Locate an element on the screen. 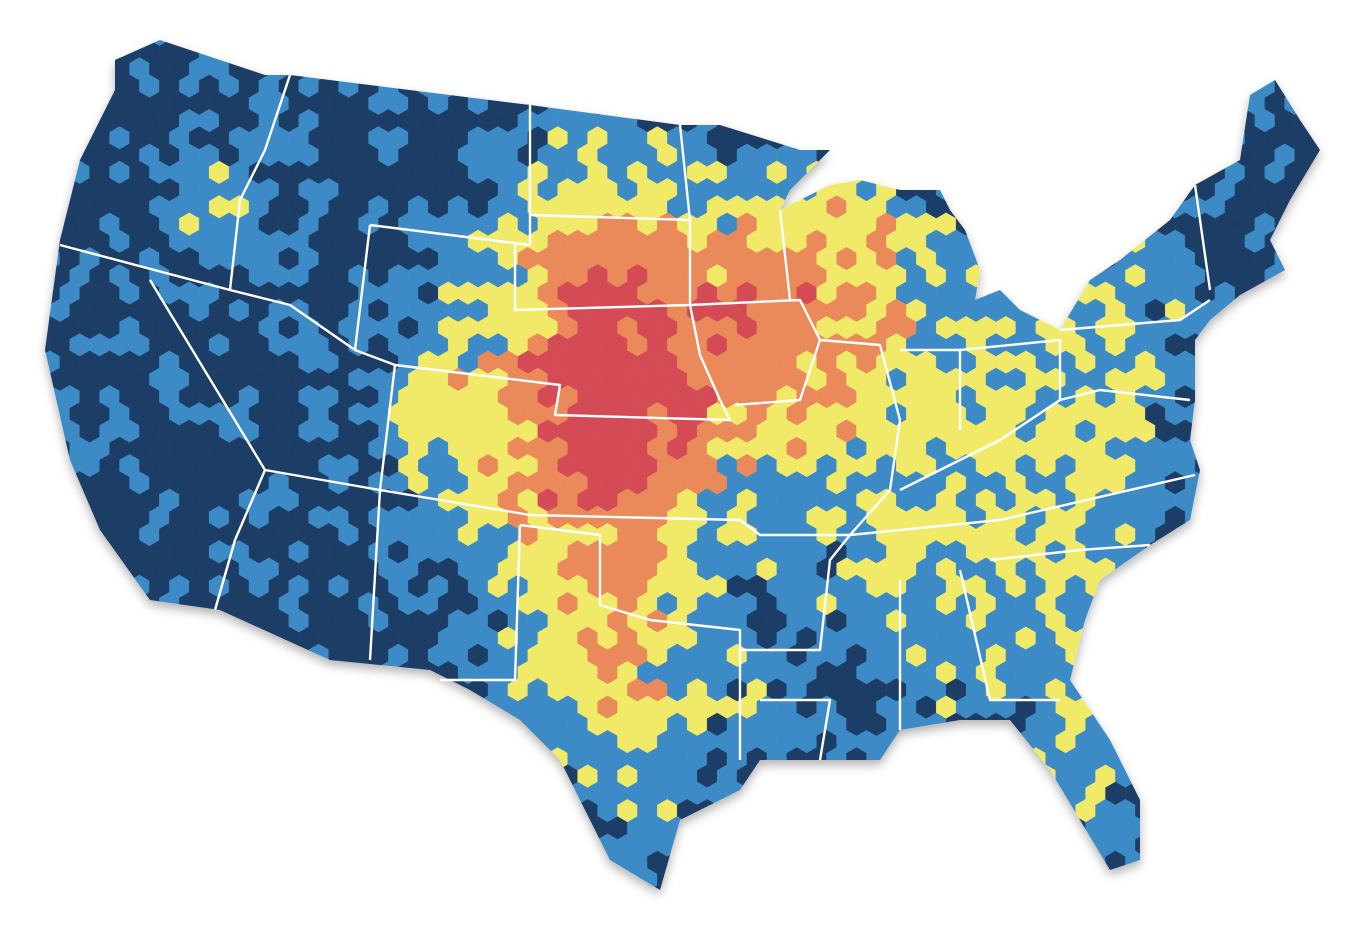 The height and width of the screenshot is (938, 1350). state-border is located at coordinates (395, 332).